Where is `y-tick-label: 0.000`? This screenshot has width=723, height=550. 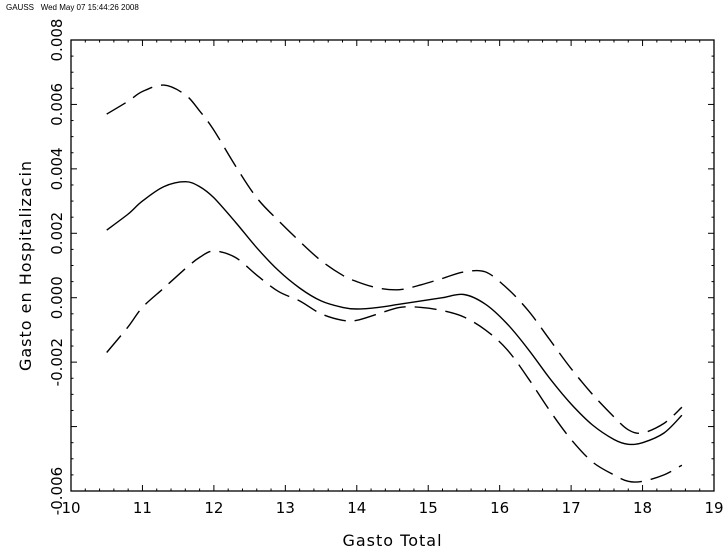
y-tick-label: 0.000 is located at coordinates (57, 297).